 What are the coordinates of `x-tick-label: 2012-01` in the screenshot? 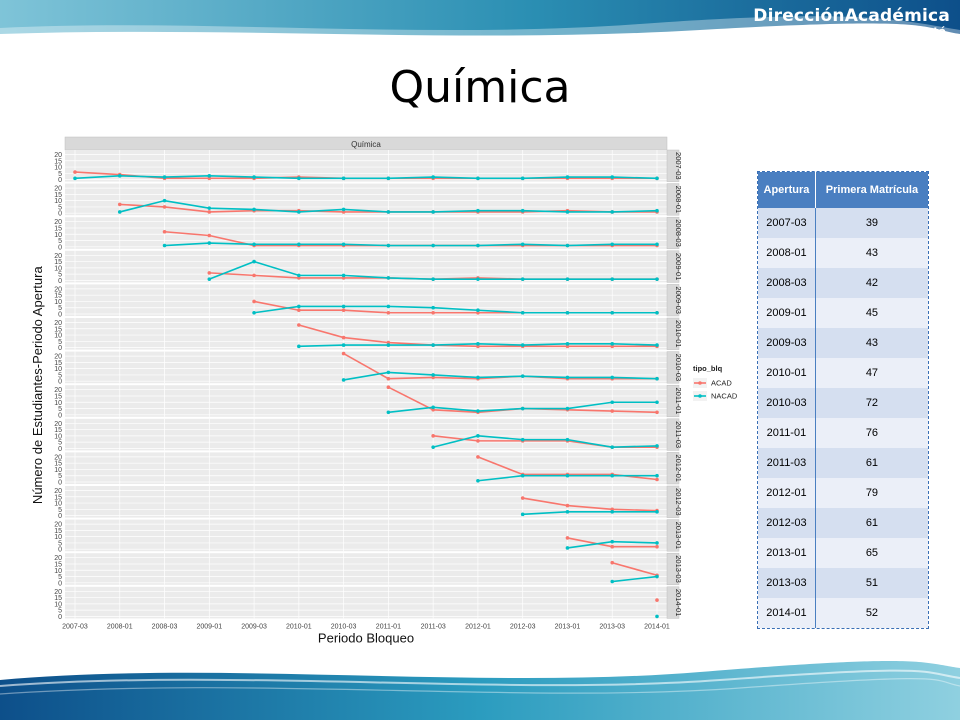 It's located at (478, 626).